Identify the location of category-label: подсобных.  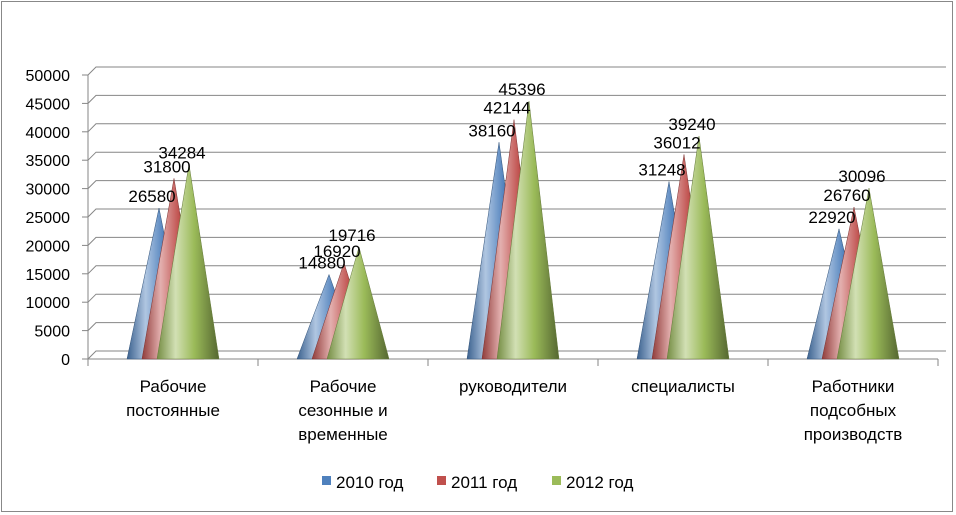
(853, 410).